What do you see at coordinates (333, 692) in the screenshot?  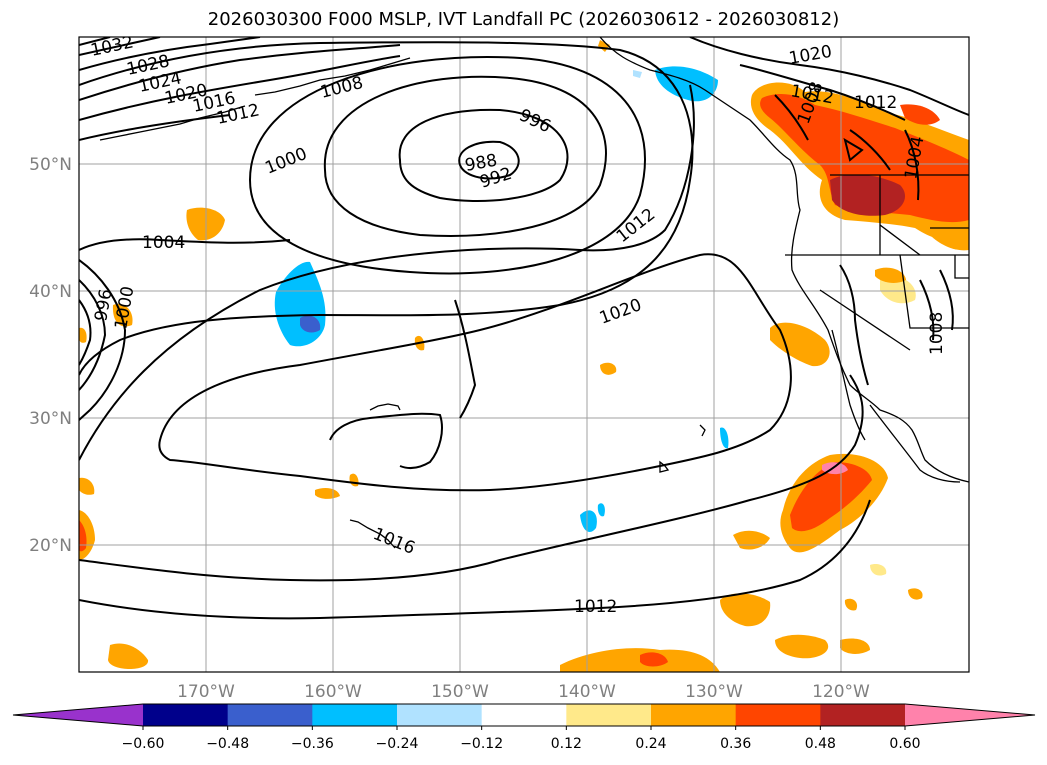 I see `lon-tick-label: 160°W` at bounding box center [333, 692].